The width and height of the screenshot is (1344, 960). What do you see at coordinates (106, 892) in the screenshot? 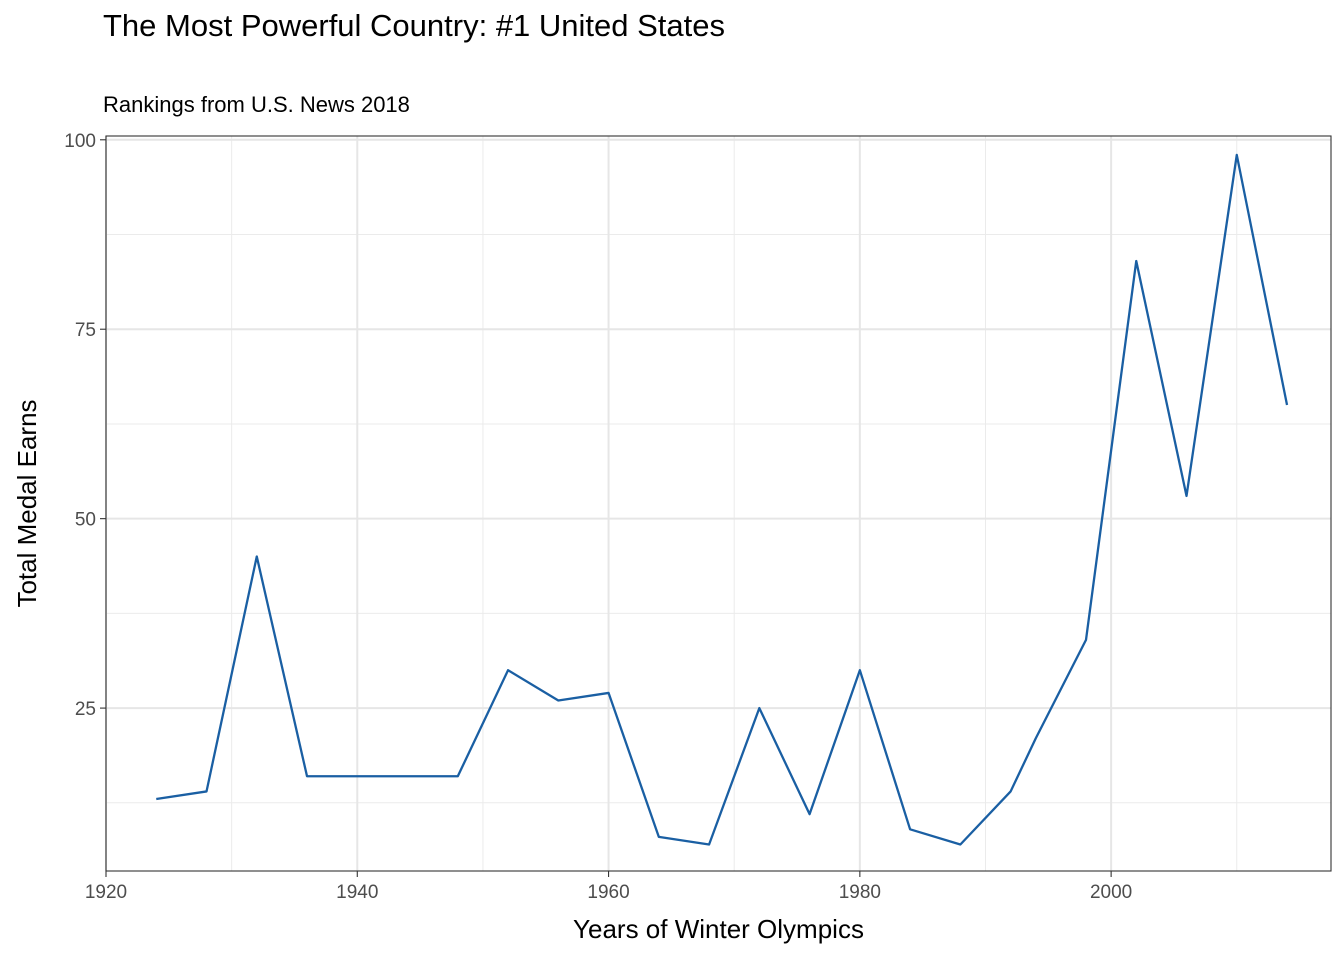
I see `x-tick-label: 1920` at bounding box center [106, 892].